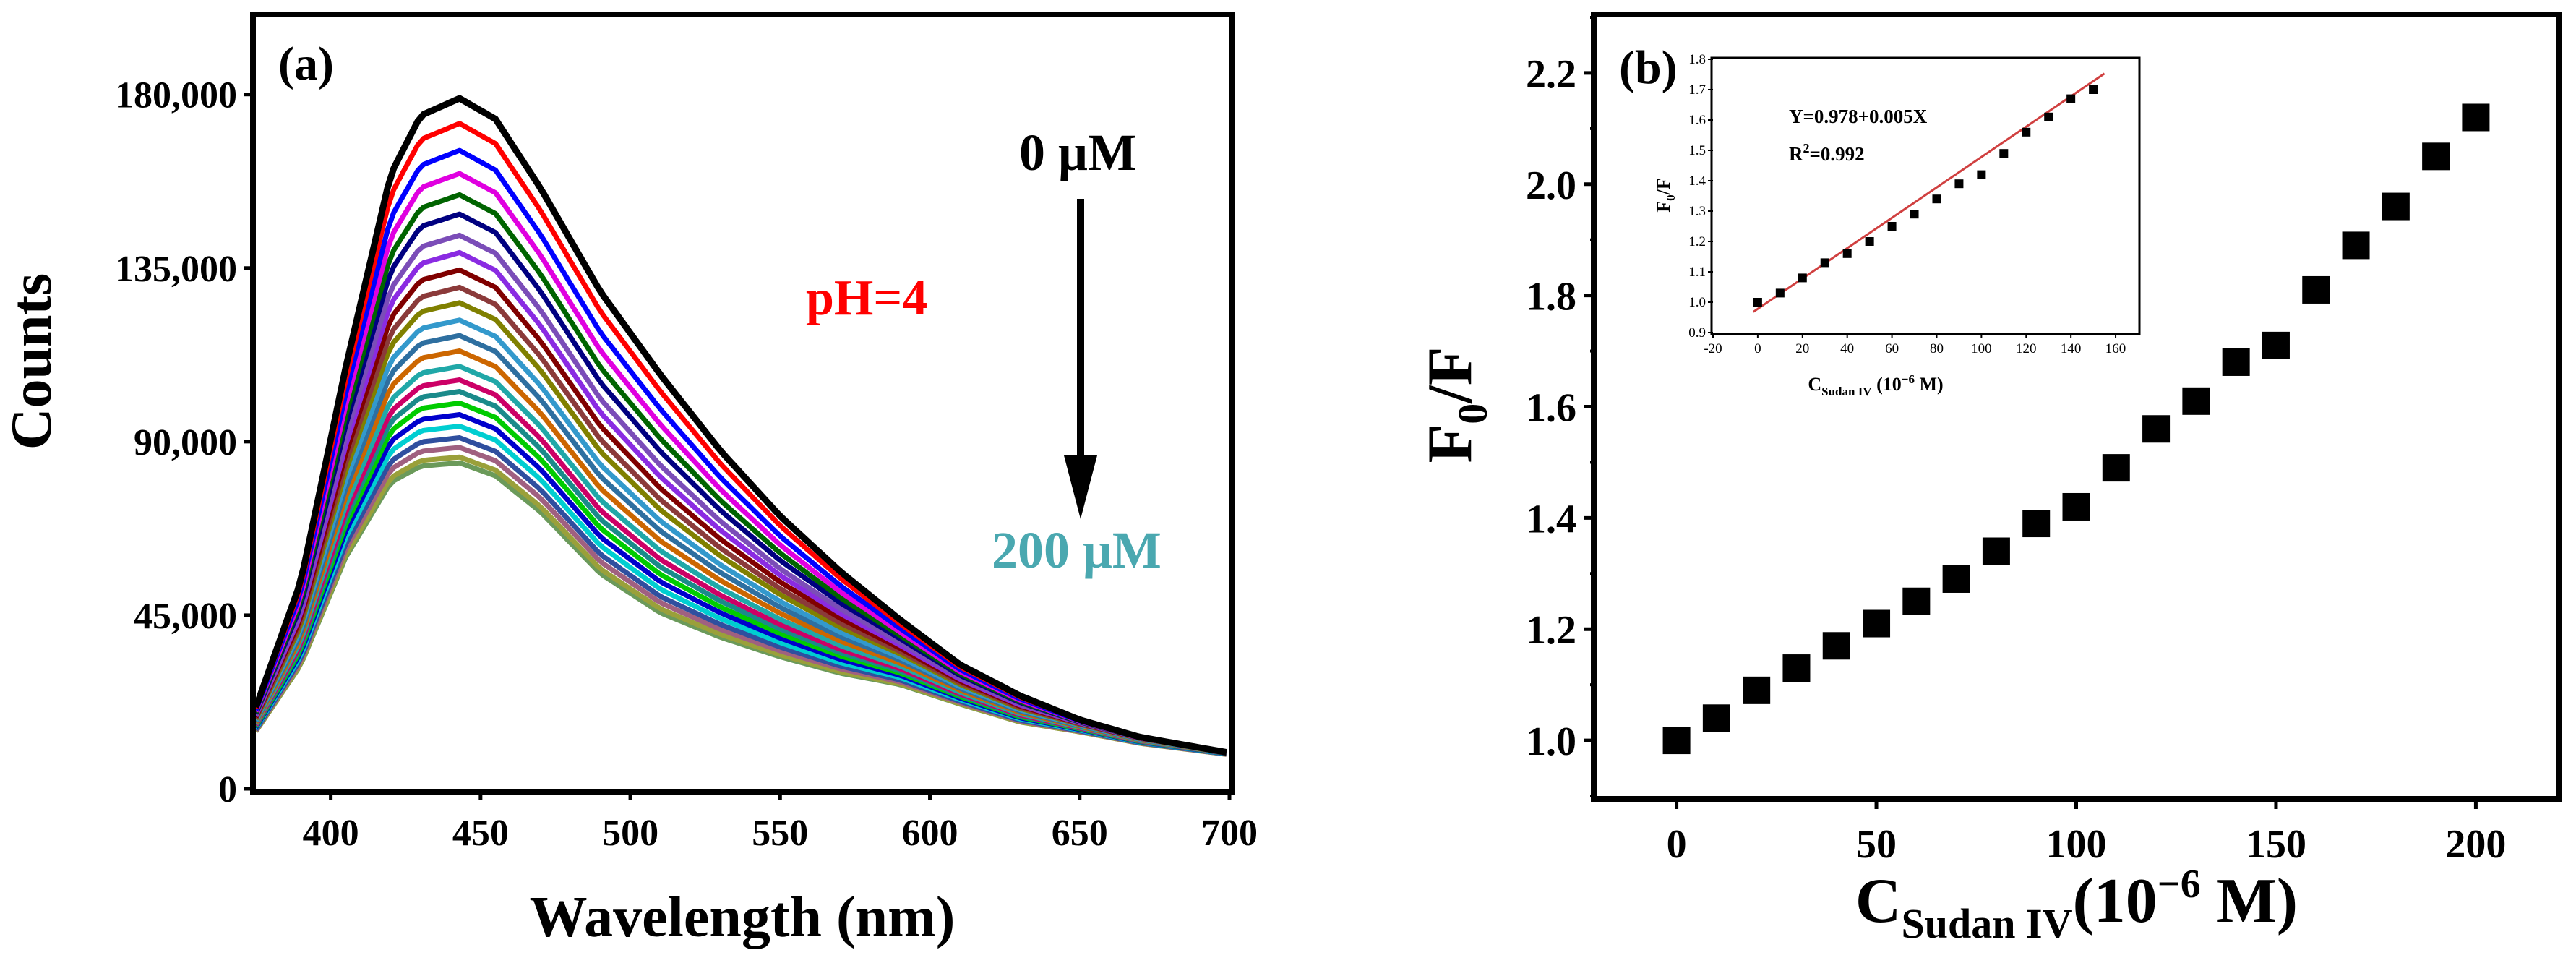  I want to click on inset-points, so click(1926, 196).